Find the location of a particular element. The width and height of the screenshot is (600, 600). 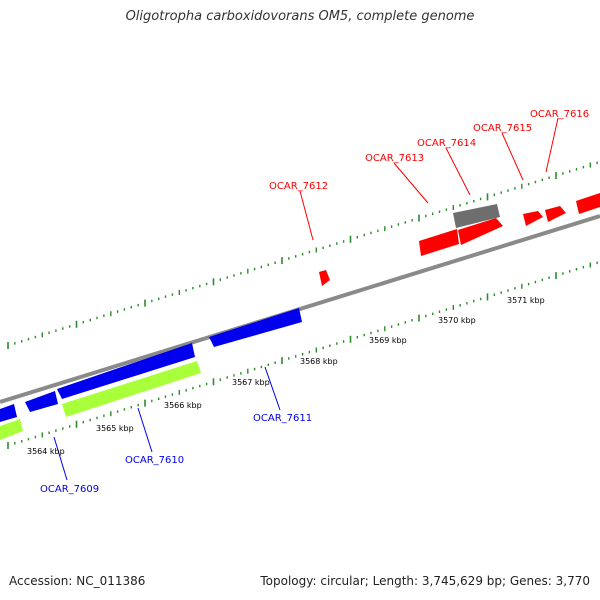

rna-gene-track is located at coordinates (100, 400).